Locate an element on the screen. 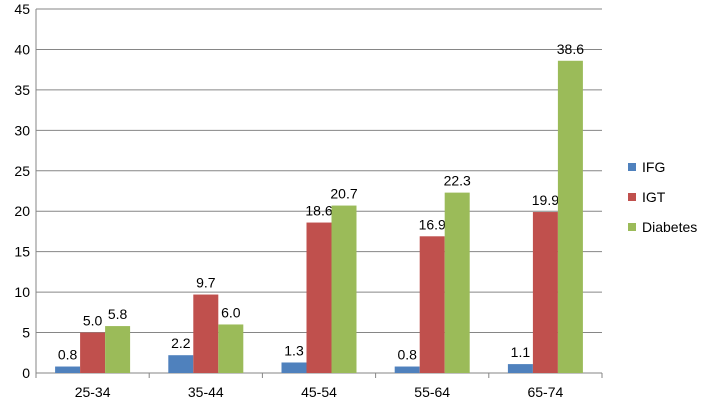 The height and width of the screenshot is (404, 705). data-label: 5.0 is located at coordinates (93, 321).